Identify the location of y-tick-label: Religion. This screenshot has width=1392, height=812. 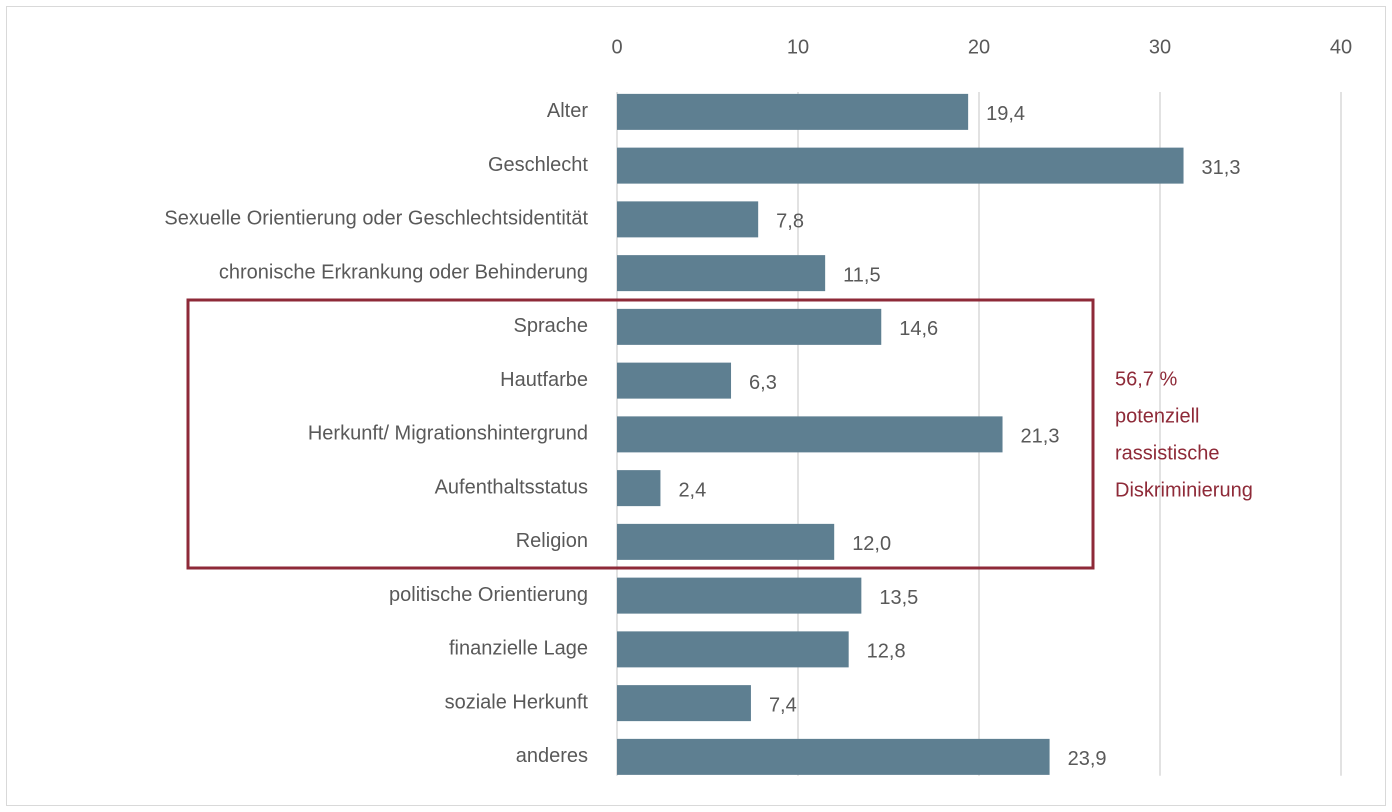
(552, 541).